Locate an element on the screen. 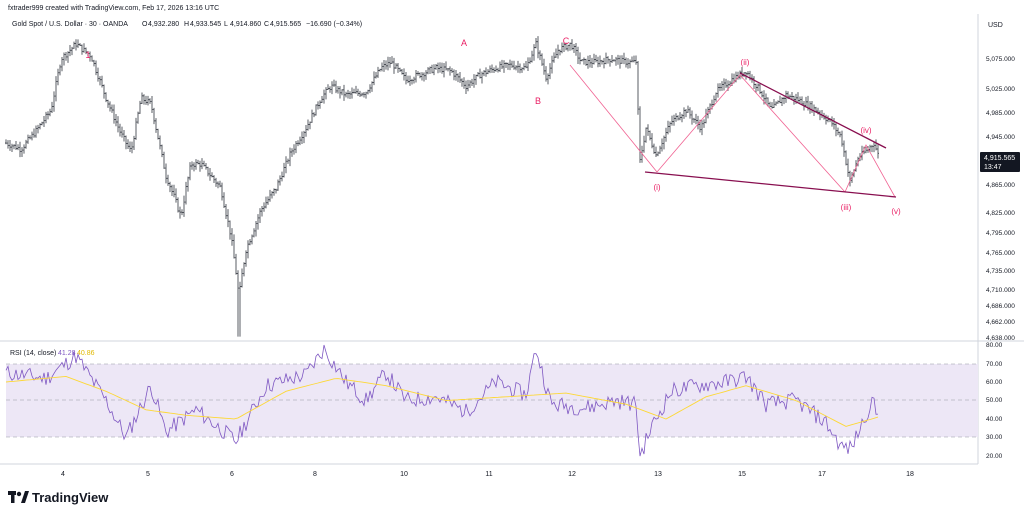  wave-label-i: (i) is located at coordinates (656, 187).